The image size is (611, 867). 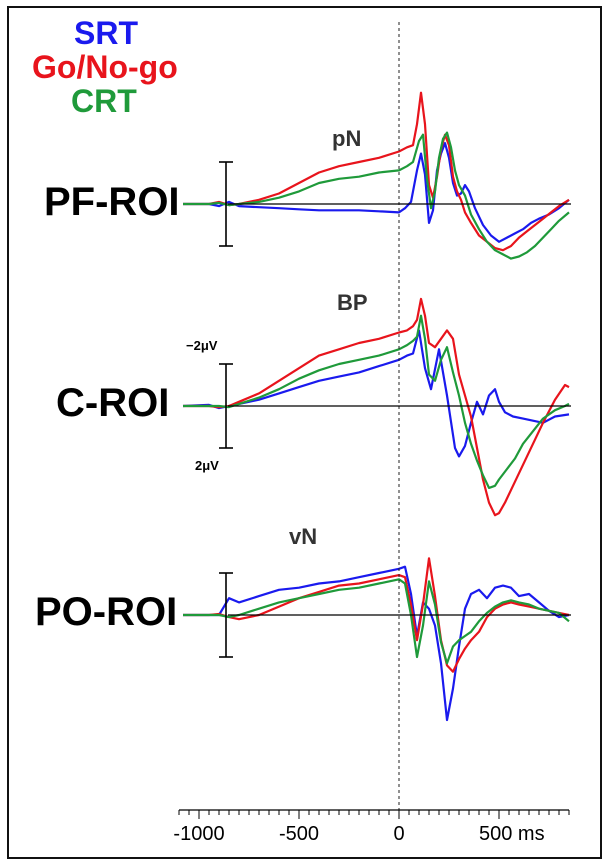 What do you see at coordinates (352, 302) in the screenshot?
I see `component-label-bp: BP` at bounding box center [352, 302].